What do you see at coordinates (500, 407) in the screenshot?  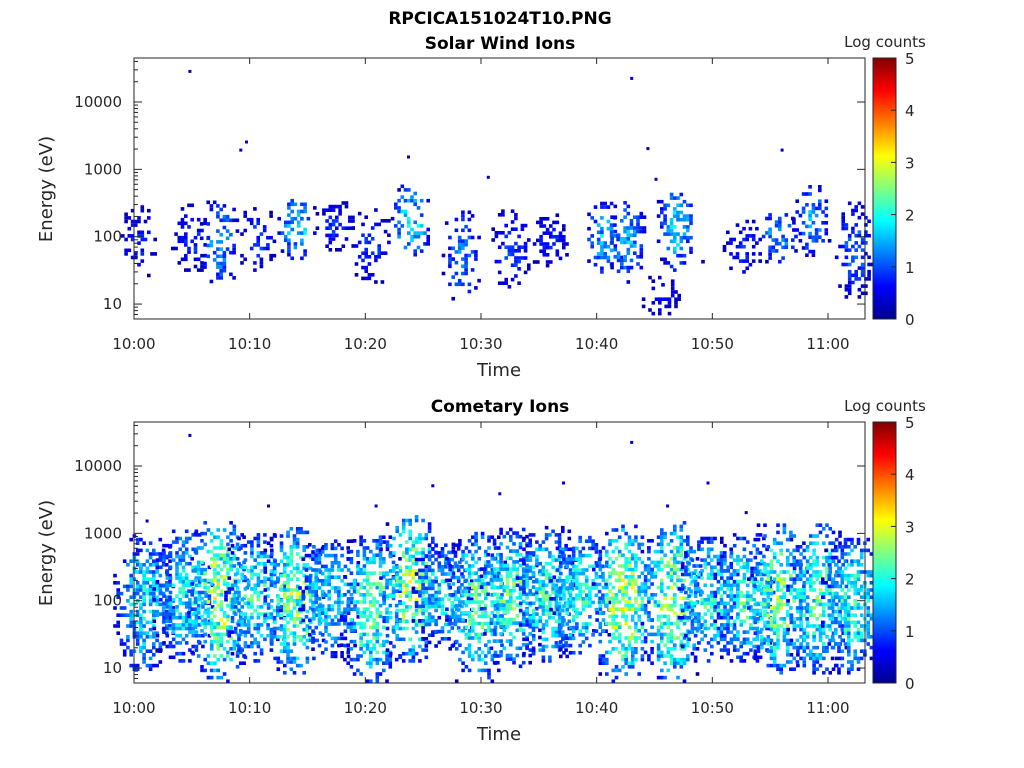 I see `cometary-title: Cometary Ions` at bounding box center [500, 407].